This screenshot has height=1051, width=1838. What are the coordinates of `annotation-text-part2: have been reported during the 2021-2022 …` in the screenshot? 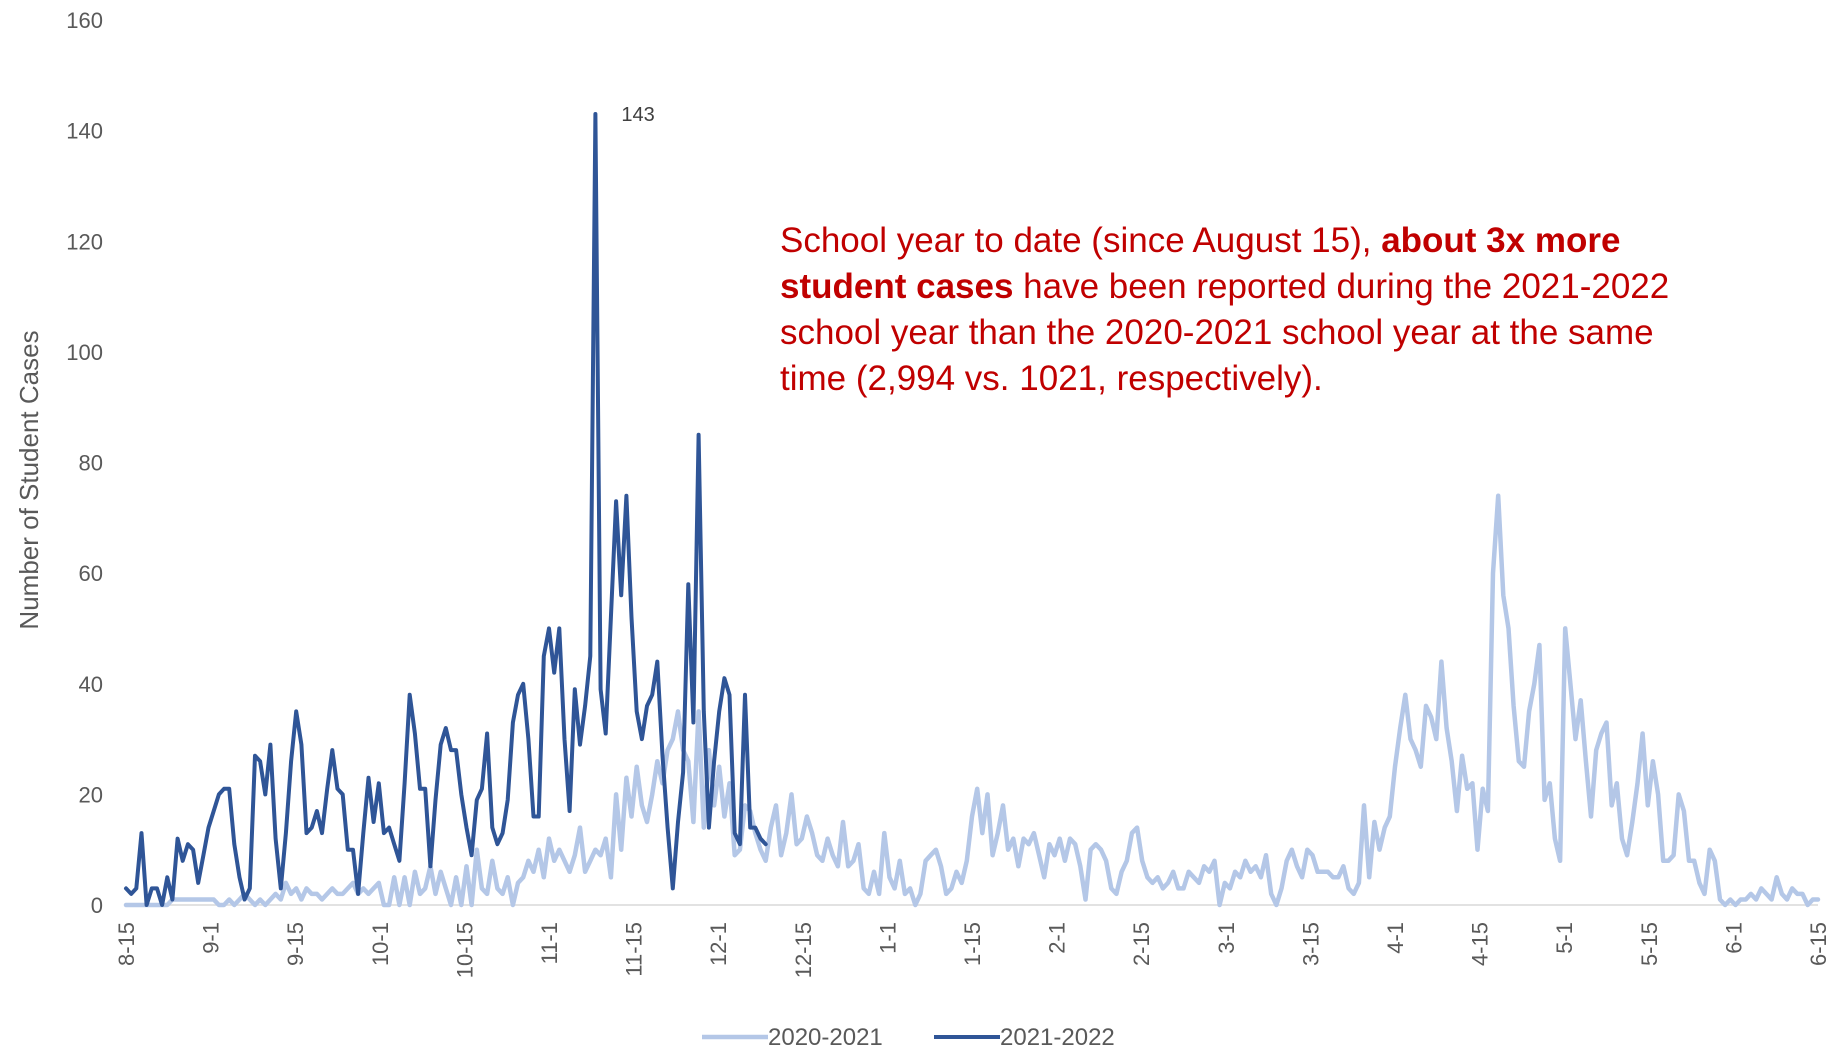 It's located at (1225, 332).